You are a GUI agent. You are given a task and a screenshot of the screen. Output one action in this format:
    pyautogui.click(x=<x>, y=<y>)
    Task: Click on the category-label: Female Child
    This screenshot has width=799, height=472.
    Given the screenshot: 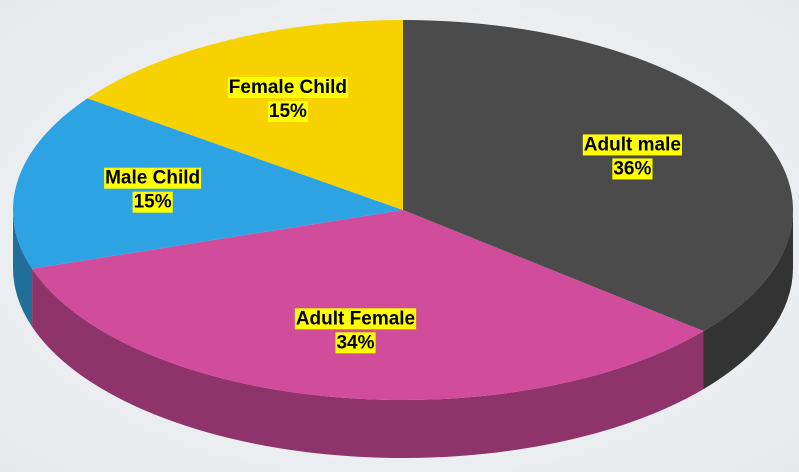 What is the action you would take?
    pyautogui.click(x=288, y=87)
    